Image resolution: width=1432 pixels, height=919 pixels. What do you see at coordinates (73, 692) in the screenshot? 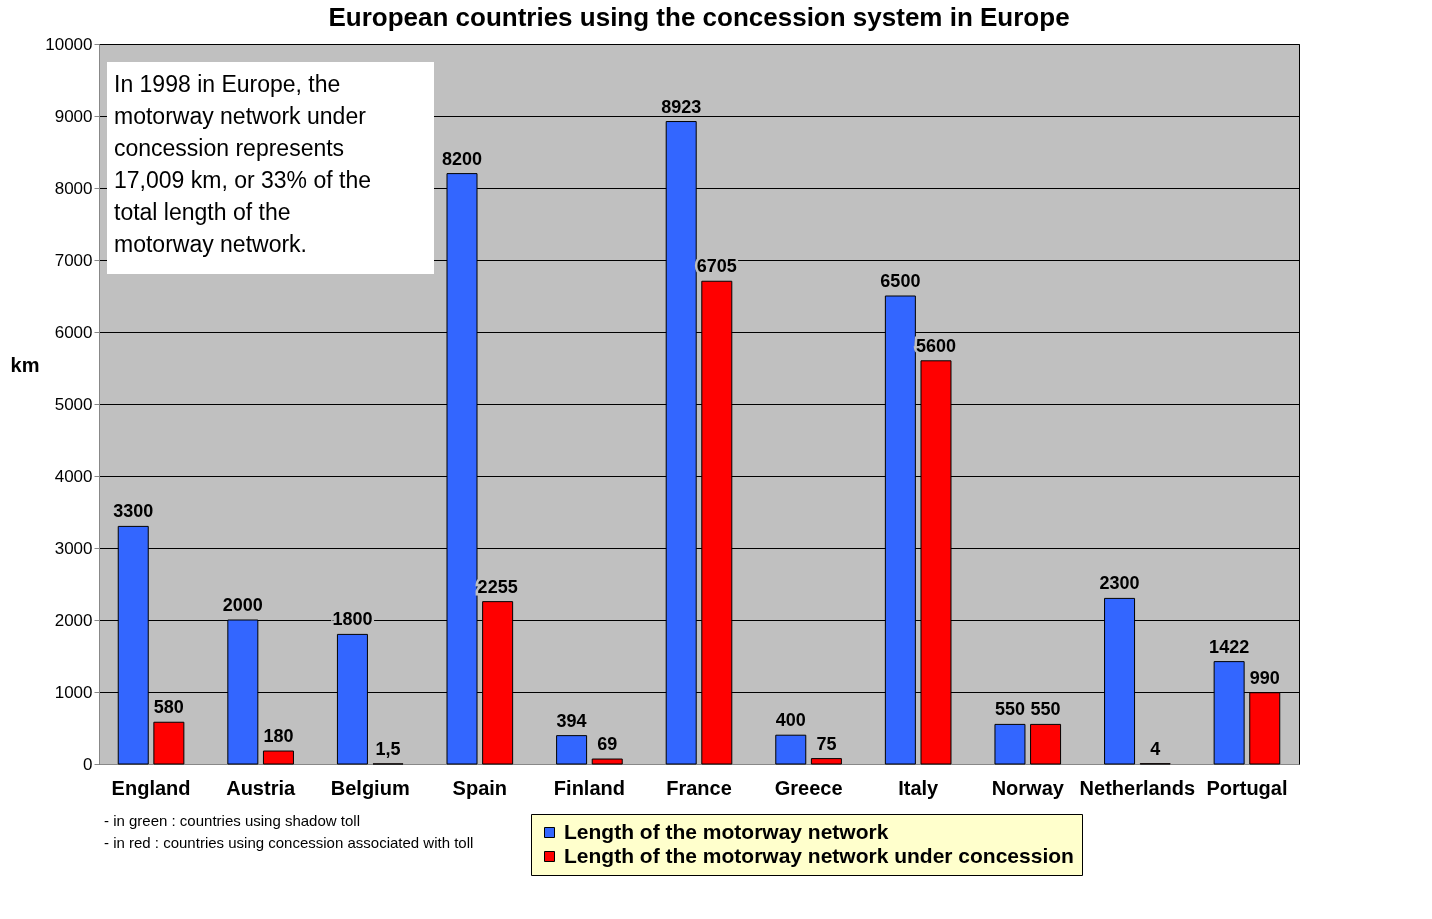
I see `y-tick-label: 1000` at bounding box center [73, 692].